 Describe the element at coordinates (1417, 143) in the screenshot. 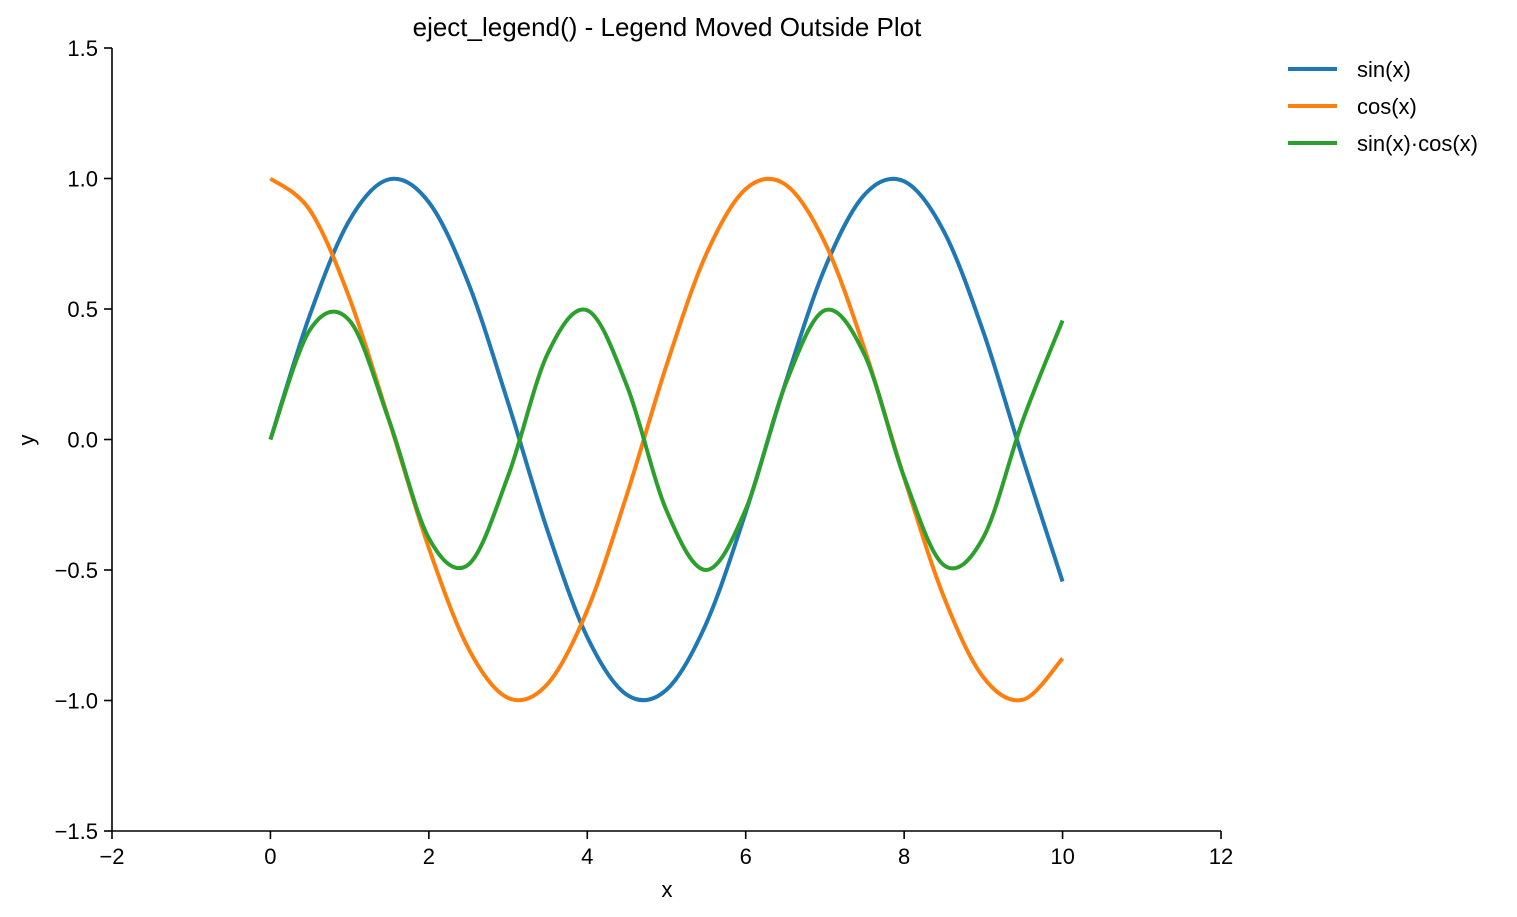

I see `legend-label: sin(x)·cos(x)` at that location.